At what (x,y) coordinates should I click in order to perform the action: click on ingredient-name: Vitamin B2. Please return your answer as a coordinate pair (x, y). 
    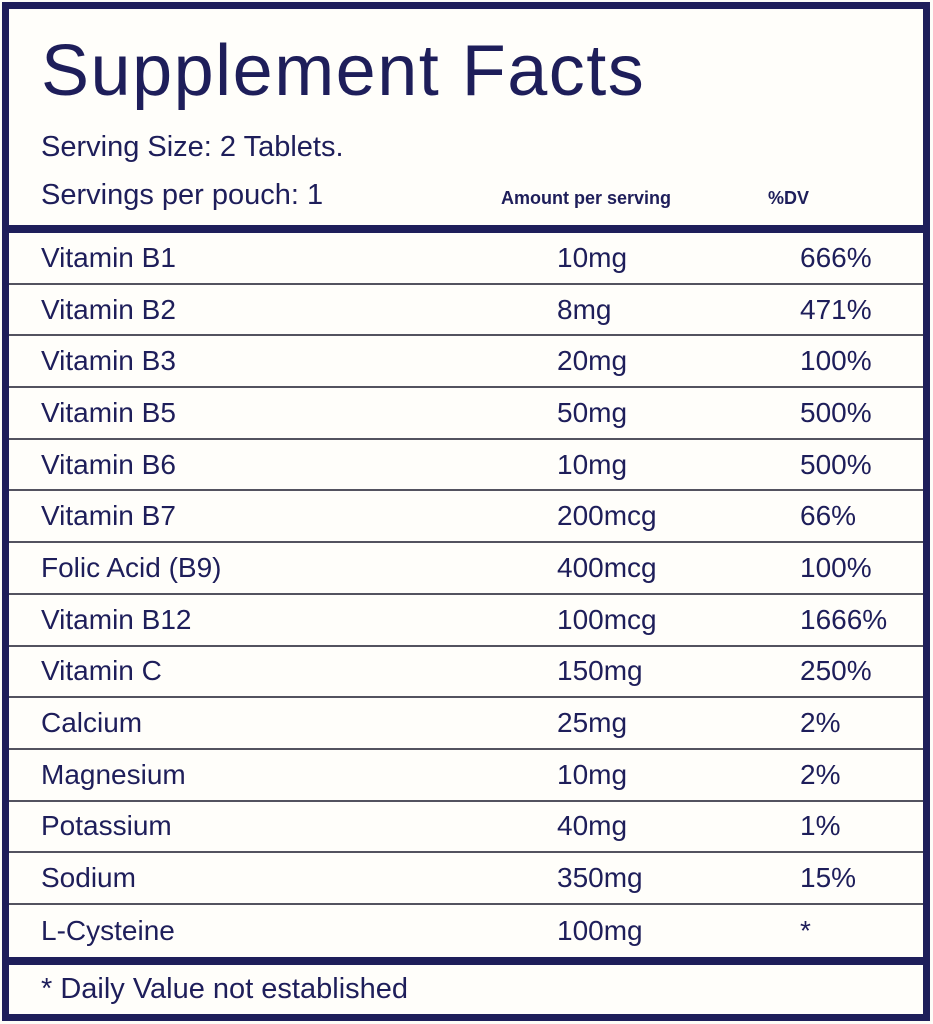
    Looking at the image, I should click on (108, 309).